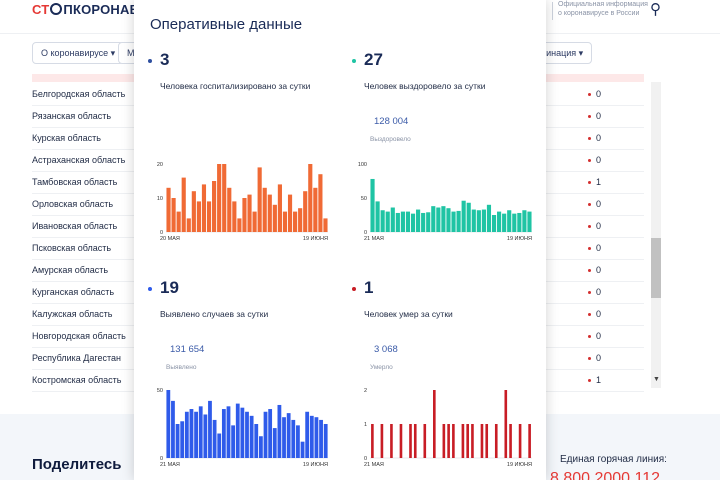 The height and width of the screenshot is (480, 720). I want to click on region-name: Амурская область, so click(70, 270).